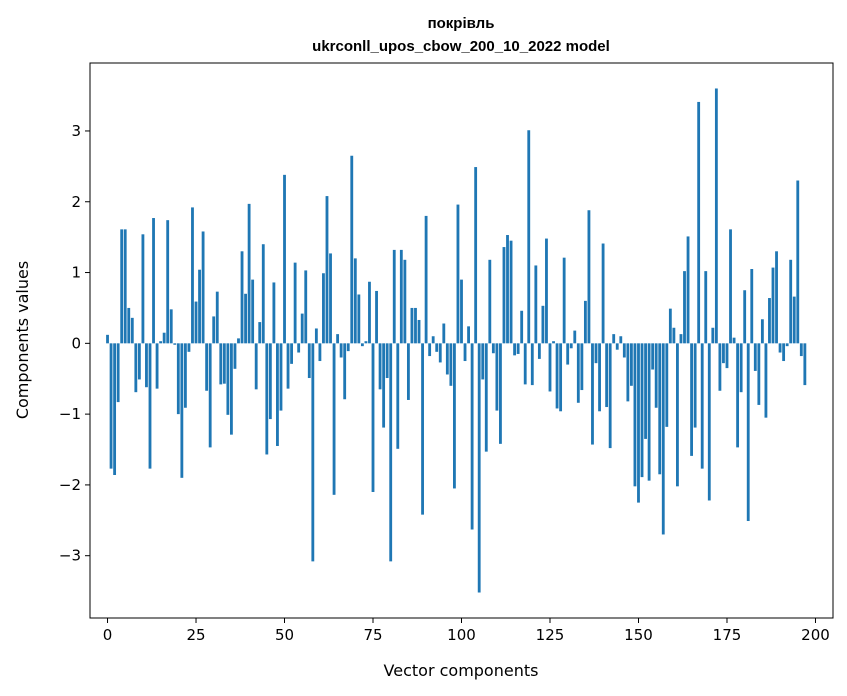 The height and width of the screenshot is (696, 847). What do you see at coordinates (108, 635) in the screenshot?
I see `x-tick-label: 0` at bounding box center [108, 635].